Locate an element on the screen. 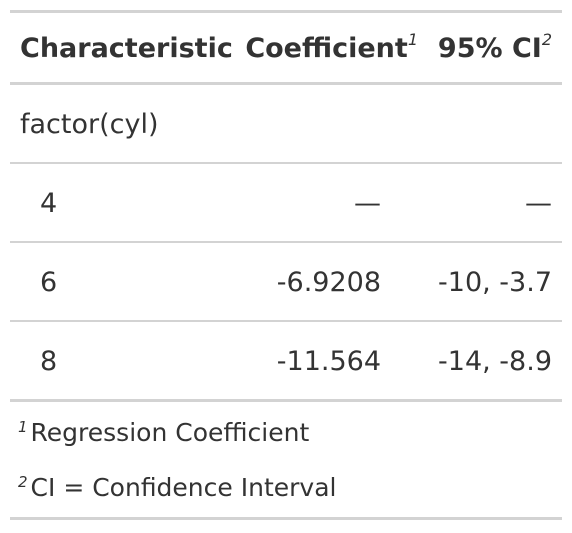 The image size is (572, 533). table-row: 8 -11.564 -14, -8.9 is located at coordinates (286, 360).